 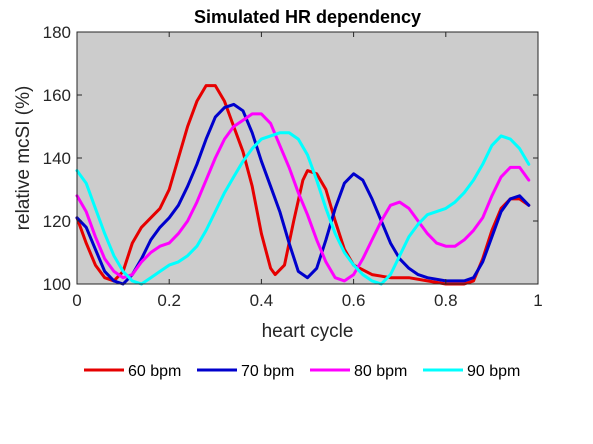 What do you see at coordinates (154, 371) in the screenshot?
I see `legend-label-1: 60 bpm` at bounding box center [154, 371].